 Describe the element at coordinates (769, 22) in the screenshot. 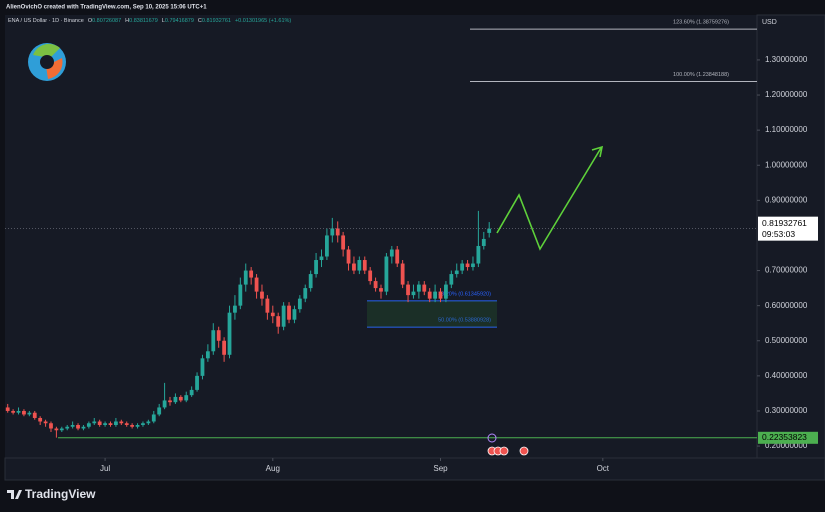

I see `currency: USD` at that location.